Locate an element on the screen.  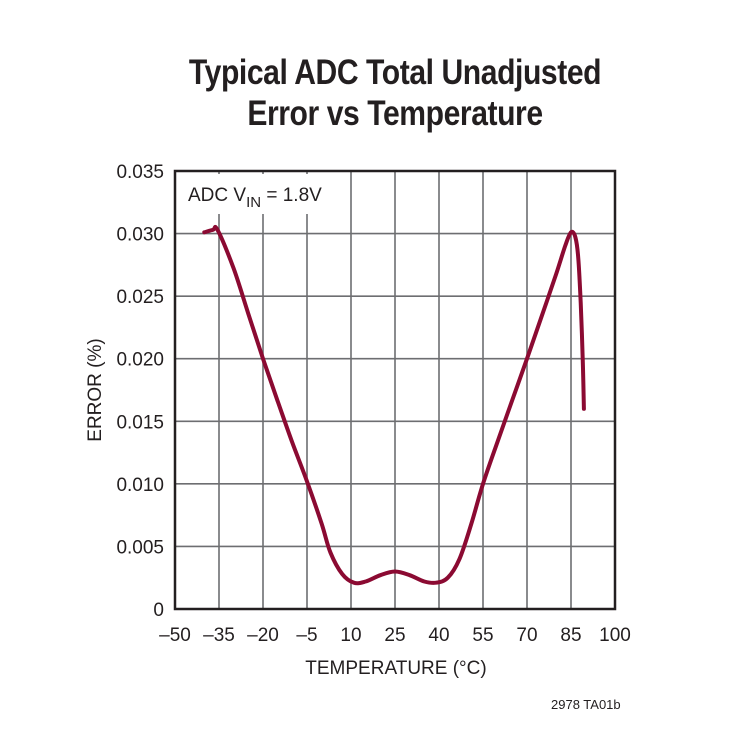
x-tick-label: –50 is located at coordinates (175, 635).